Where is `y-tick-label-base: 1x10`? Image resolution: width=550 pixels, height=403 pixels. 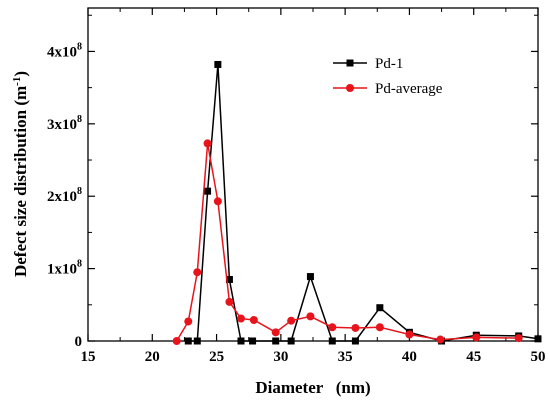
y-tick-label-base: 1x10 is located at coordinates (62, 270).